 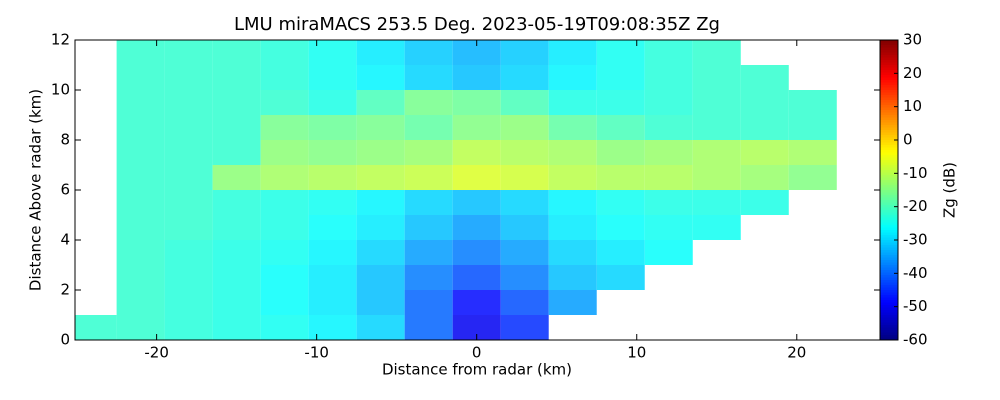 I want to click on colorbar-tick-label: 20, so click(x=912, y=73).